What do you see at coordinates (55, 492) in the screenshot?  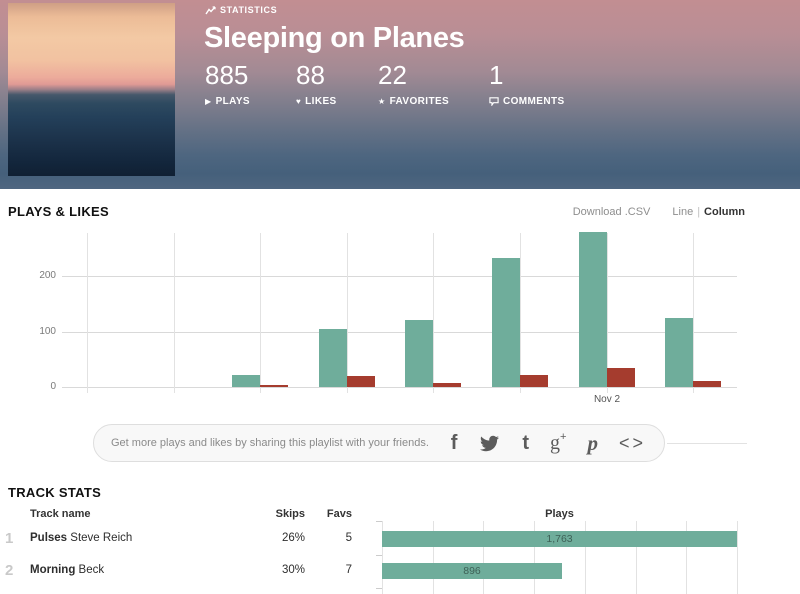 I see `section-heading-track-stats: TRACK STATS` at bounding box center [55, 492].